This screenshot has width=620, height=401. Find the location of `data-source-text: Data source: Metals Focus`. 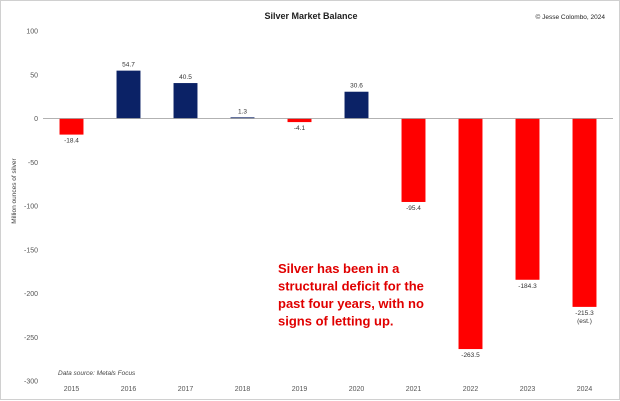

data-source-text: Data source: Metals Focus is located at coordinates (97, 373).